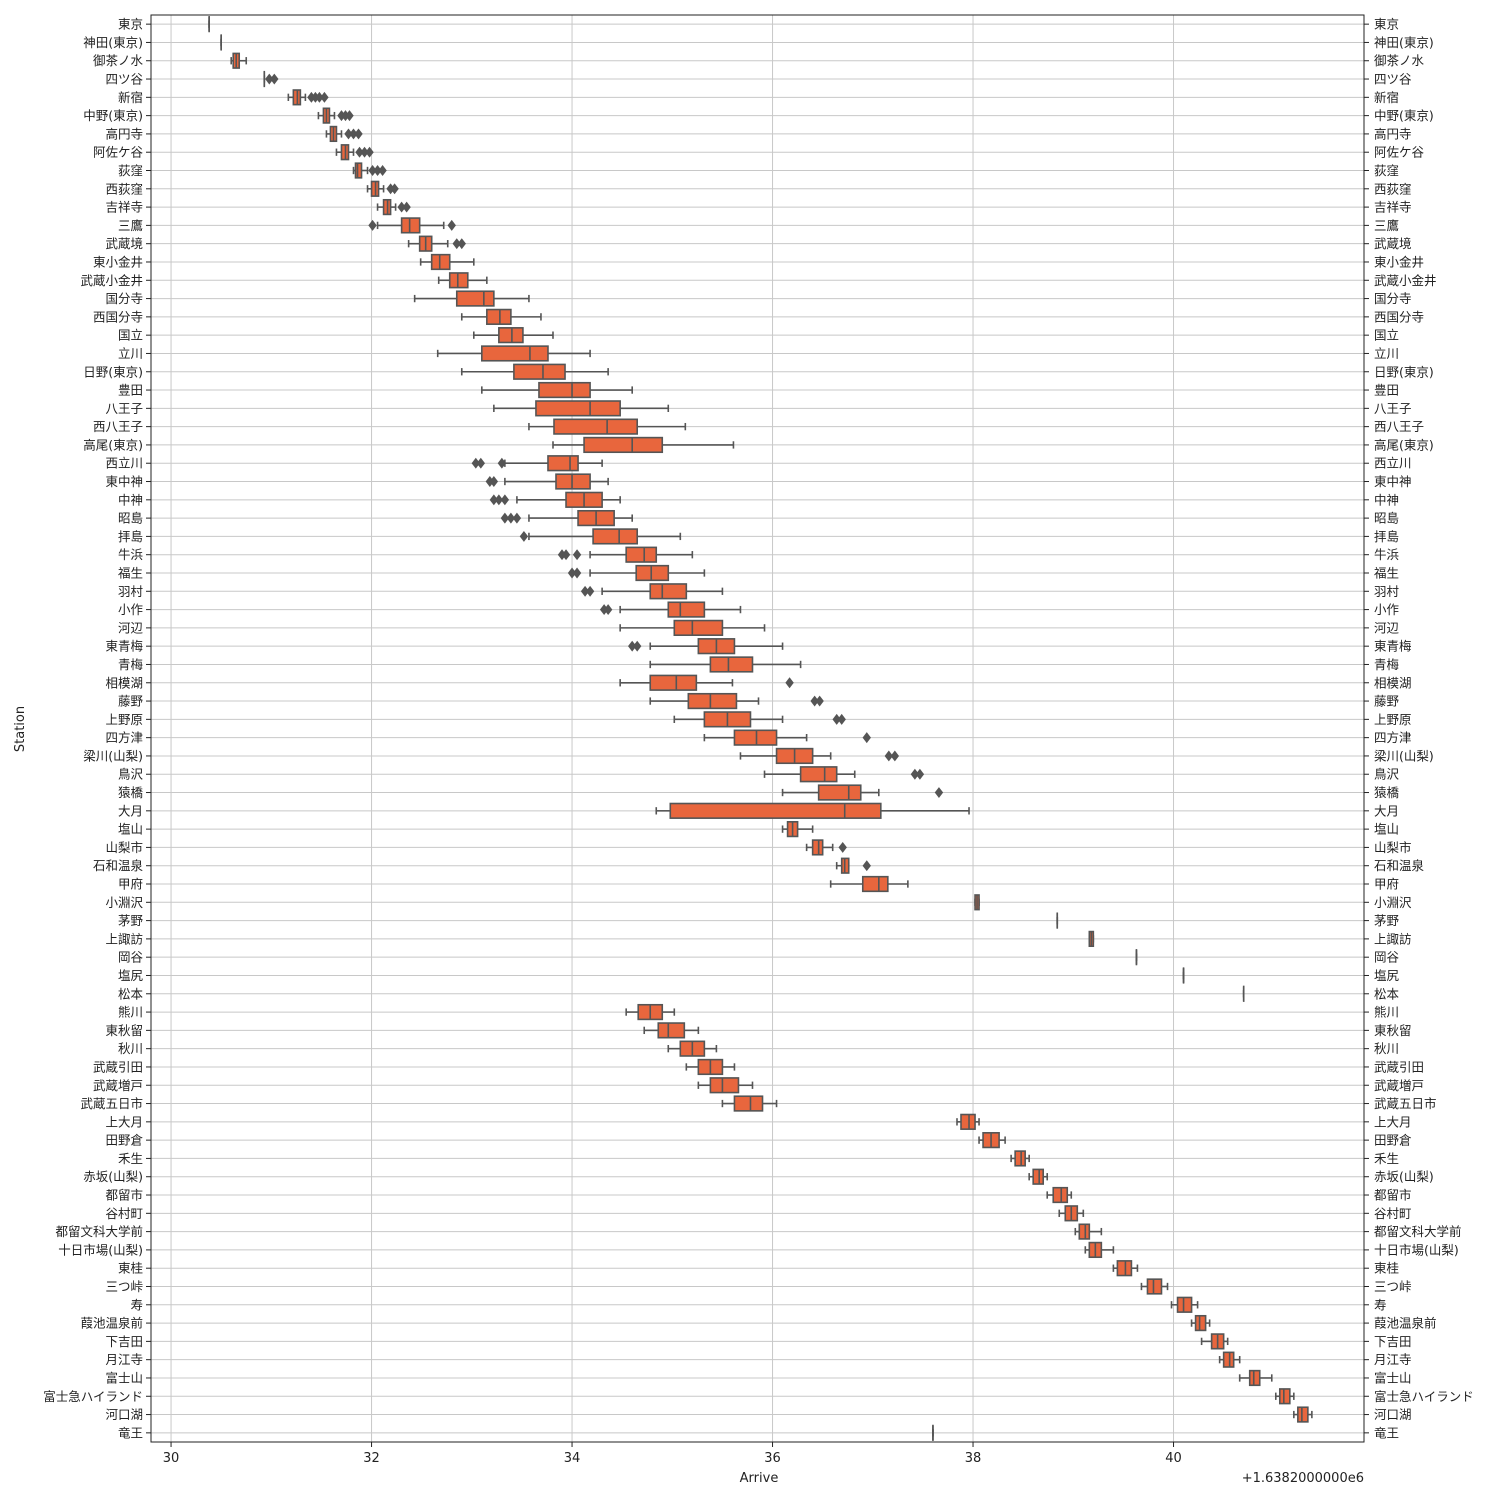  Describe the element at coordinates (1380, 1304) in the screenshot. I see `y-tick-label-right: 寿` at that location.